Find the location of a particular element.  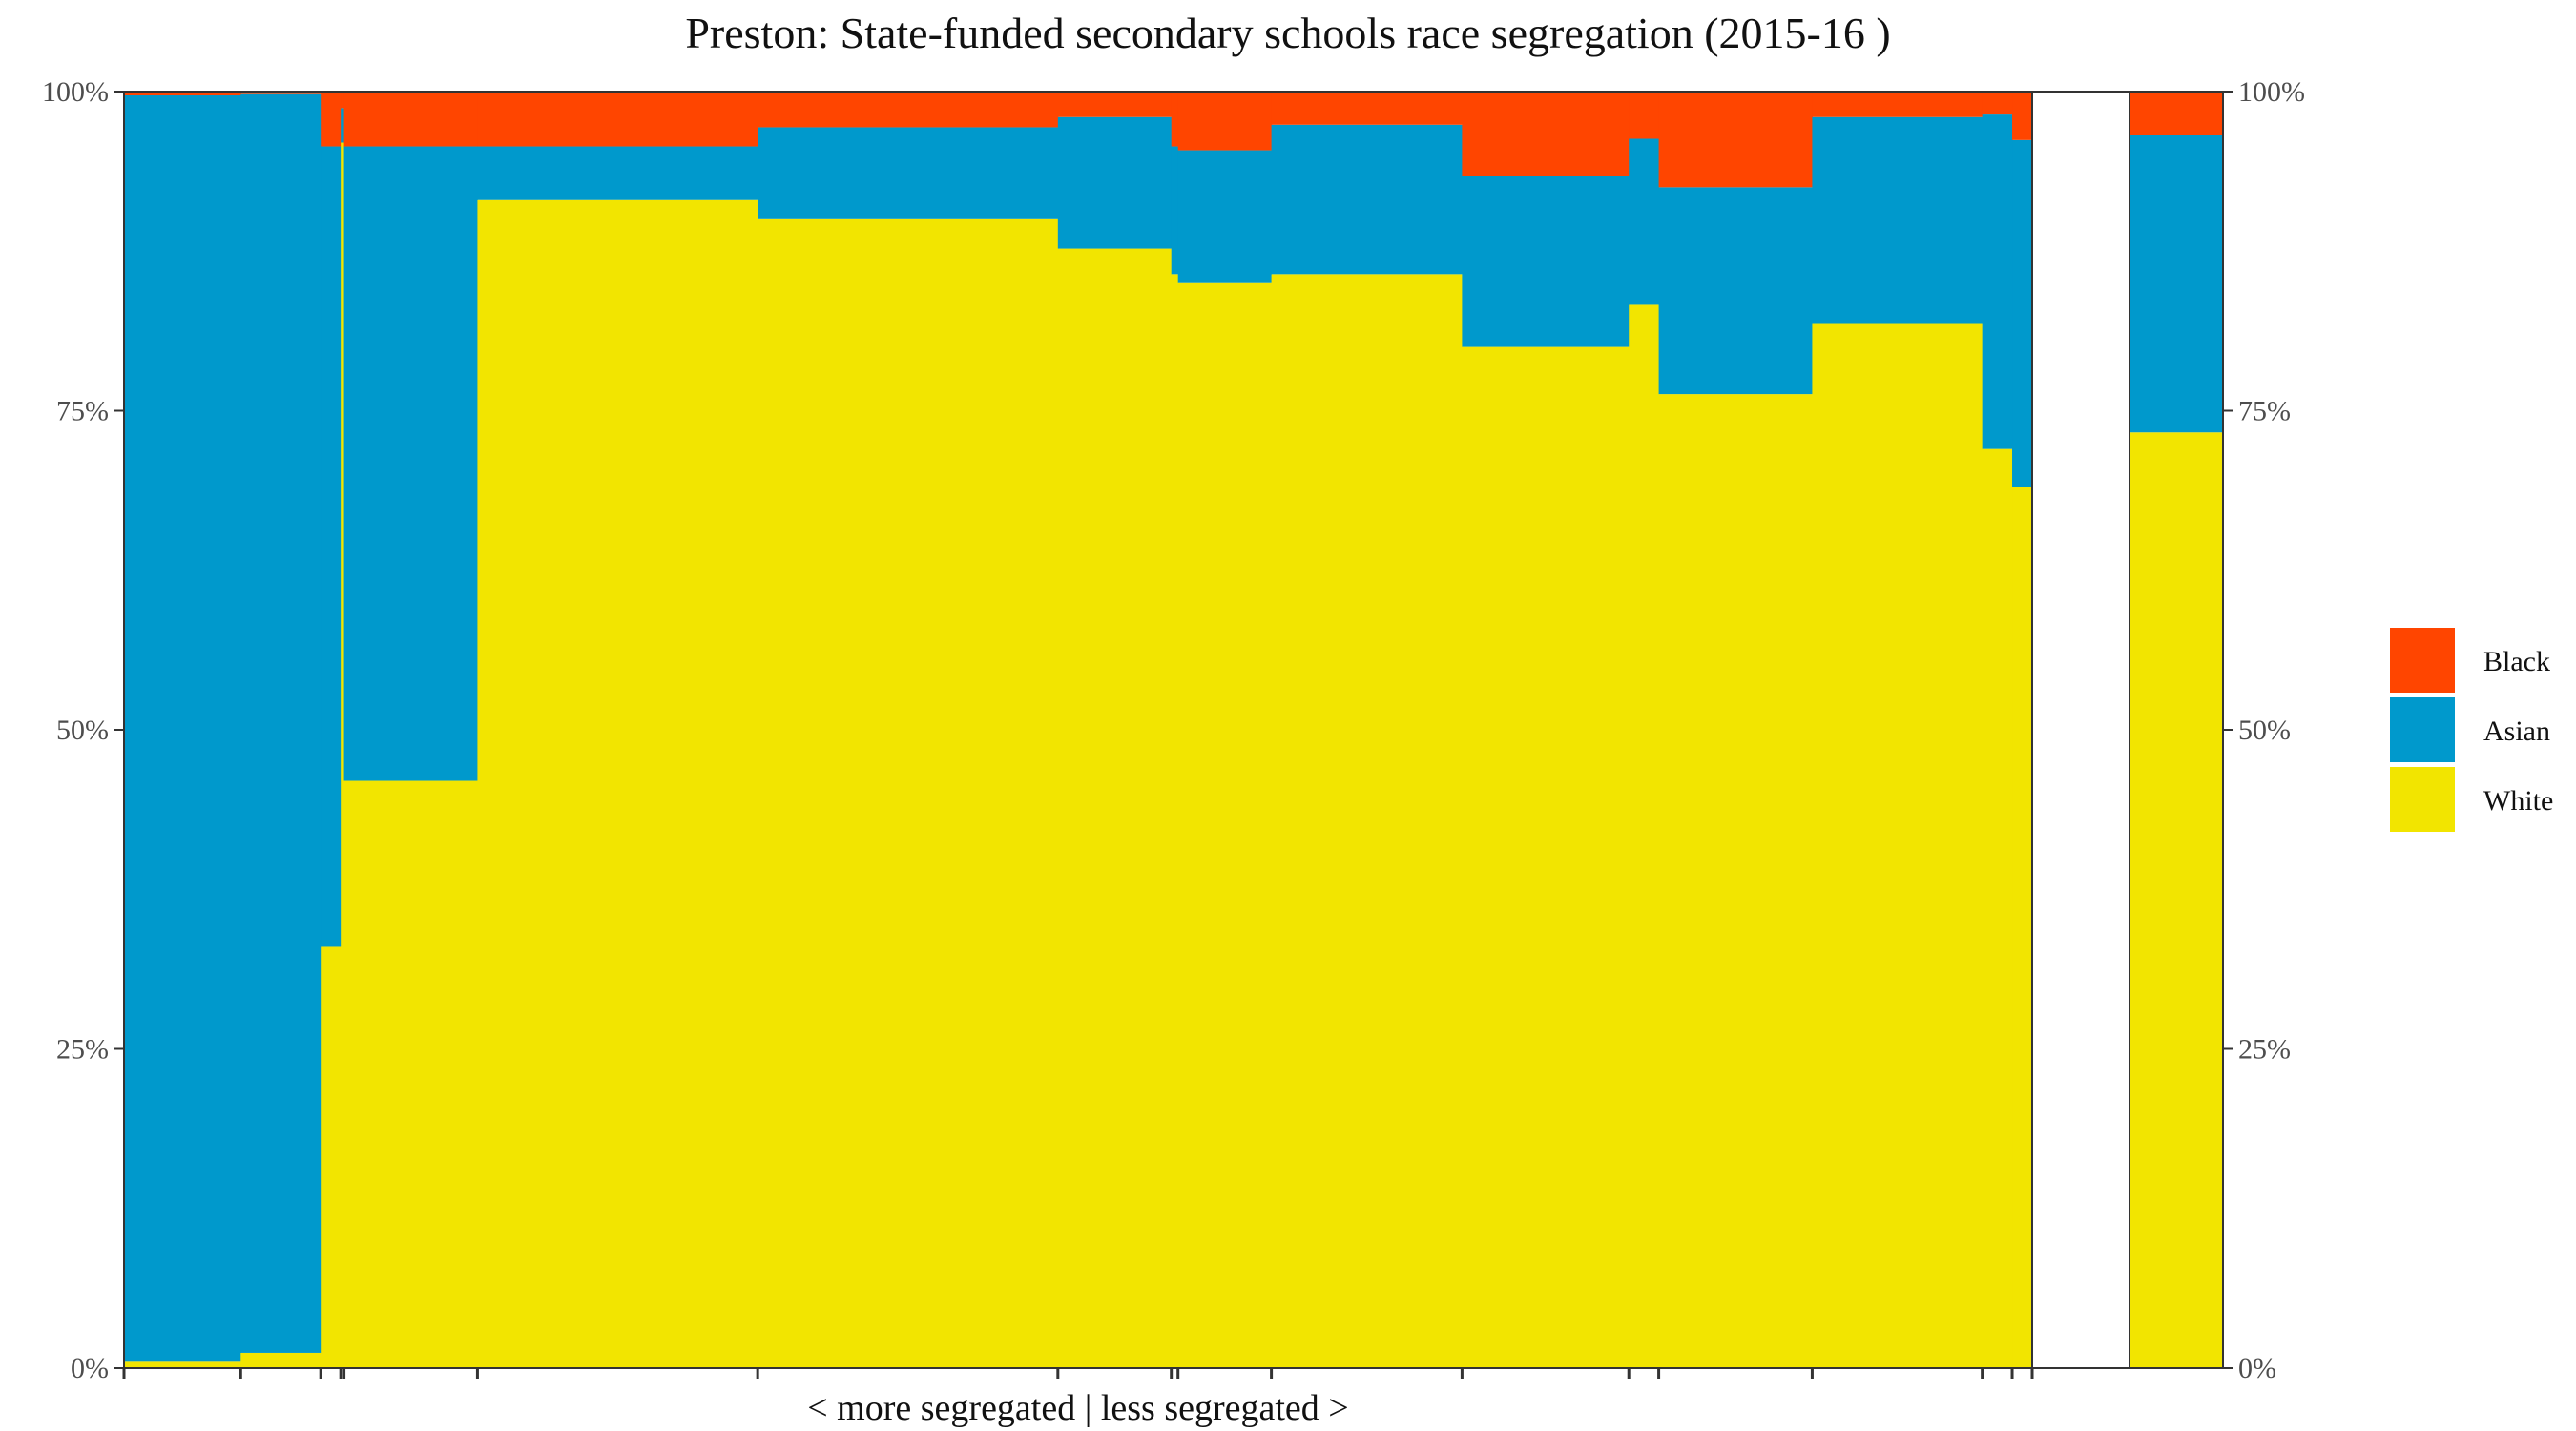

x-axis-ticks is located at coordinates (1078, 1373).